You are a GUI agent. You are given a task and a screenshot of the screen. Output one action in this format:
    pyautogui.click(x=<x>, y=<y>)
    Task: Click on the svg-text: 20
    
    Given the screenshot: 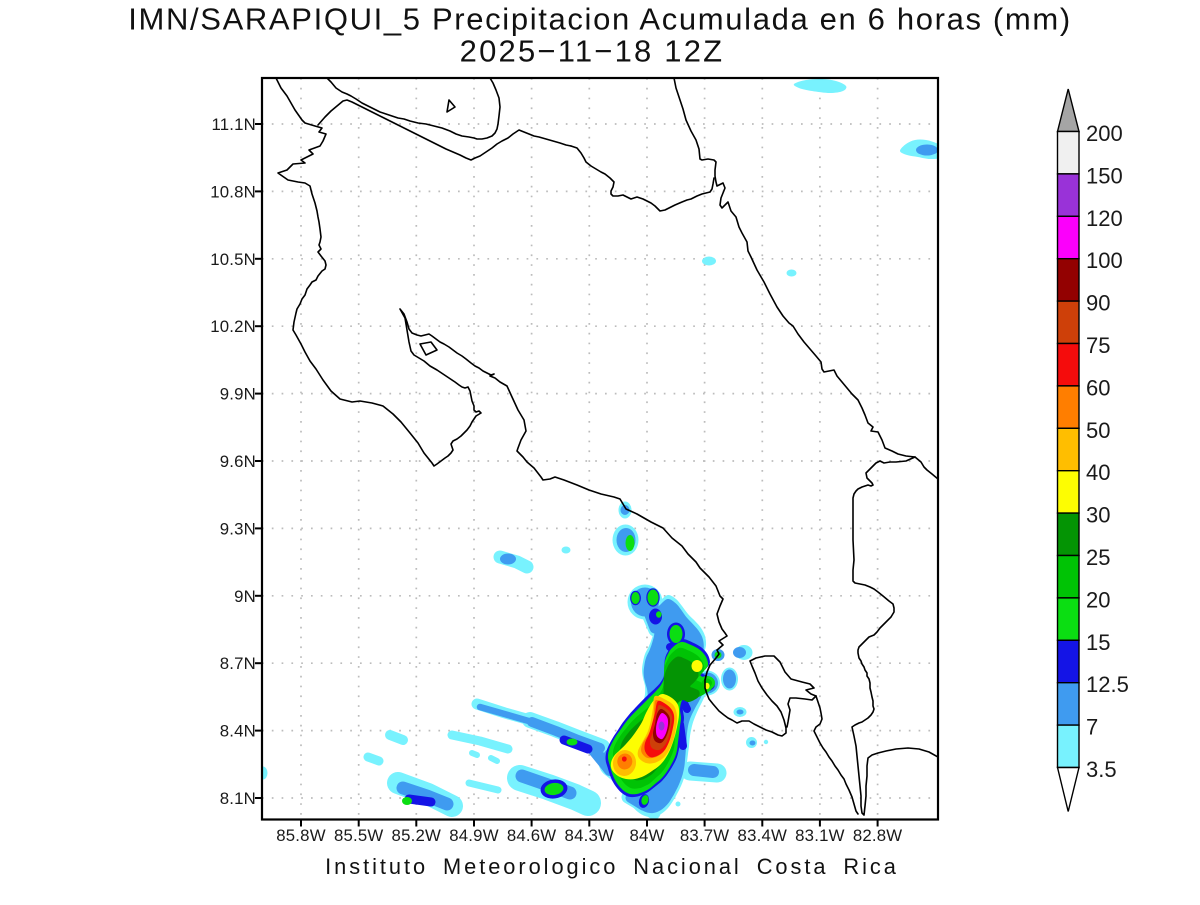 What is the action you would take?
    pyautogui.click(x=1098, y=599)
    